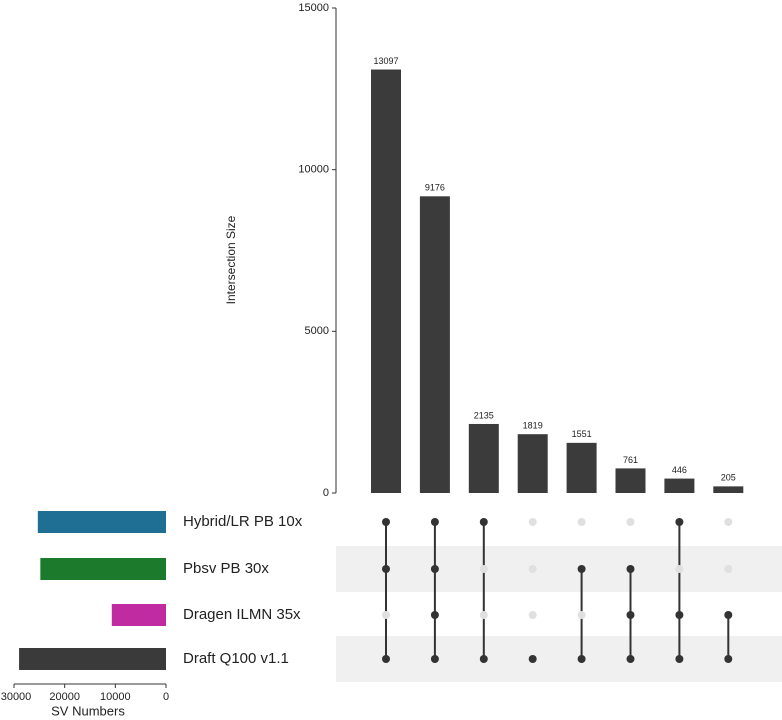  I want to click on value-label: 2135, so click(484, 415).